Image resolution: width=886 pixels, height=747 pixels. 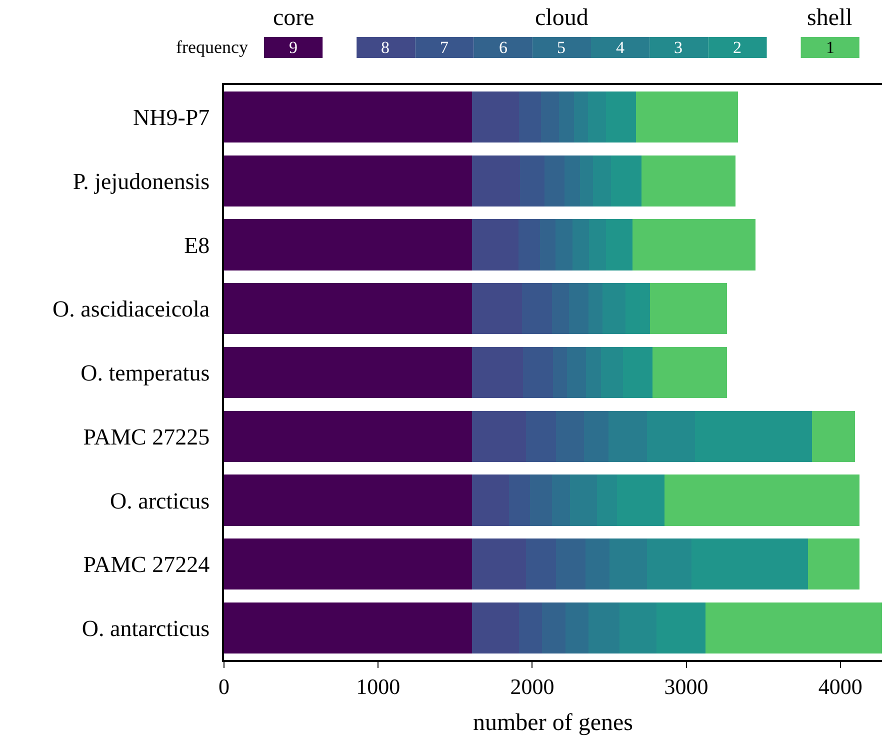 What do you see at coordinates (444, 47) in the screenshot?
I see `text: 7` at bounding box center [444, 47].